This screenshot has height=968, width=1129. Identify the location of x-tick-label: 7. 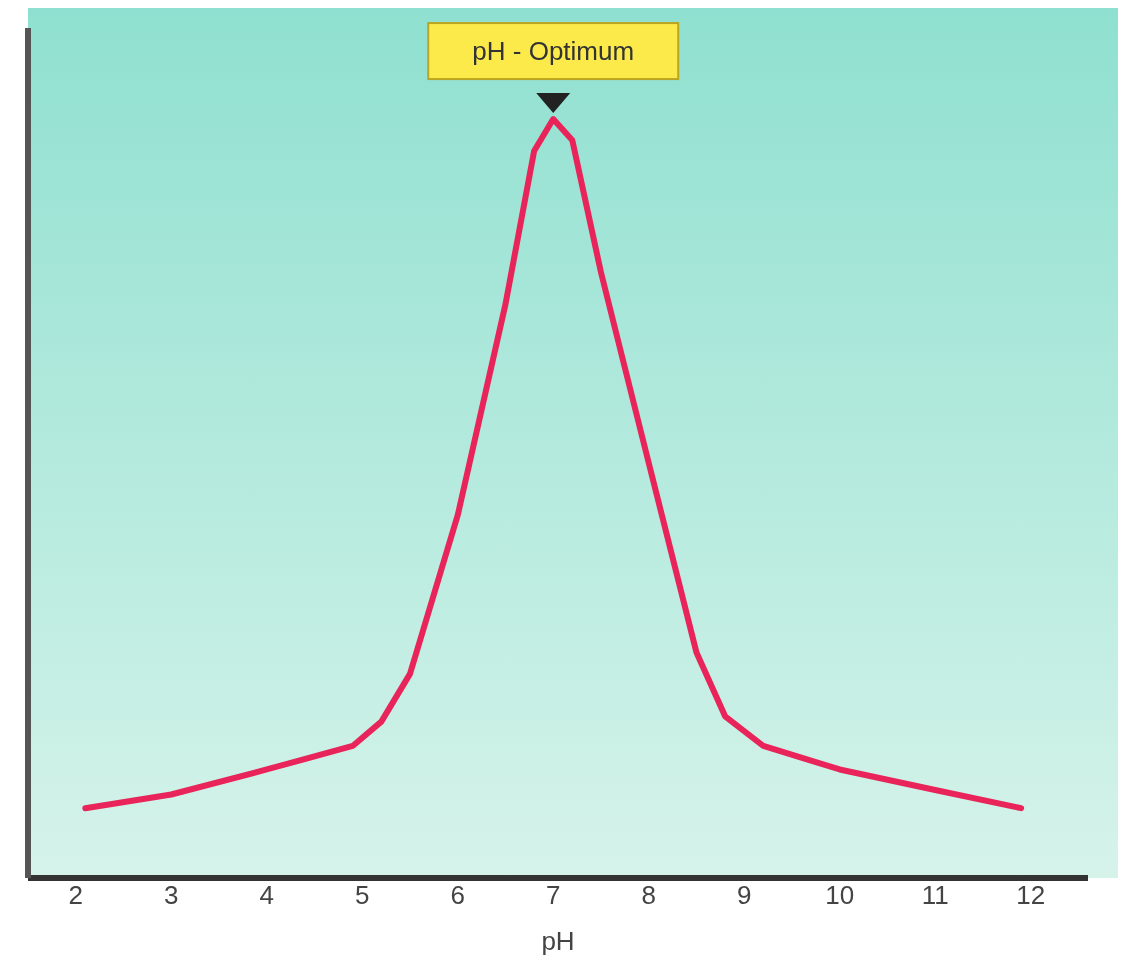
(553, 895).